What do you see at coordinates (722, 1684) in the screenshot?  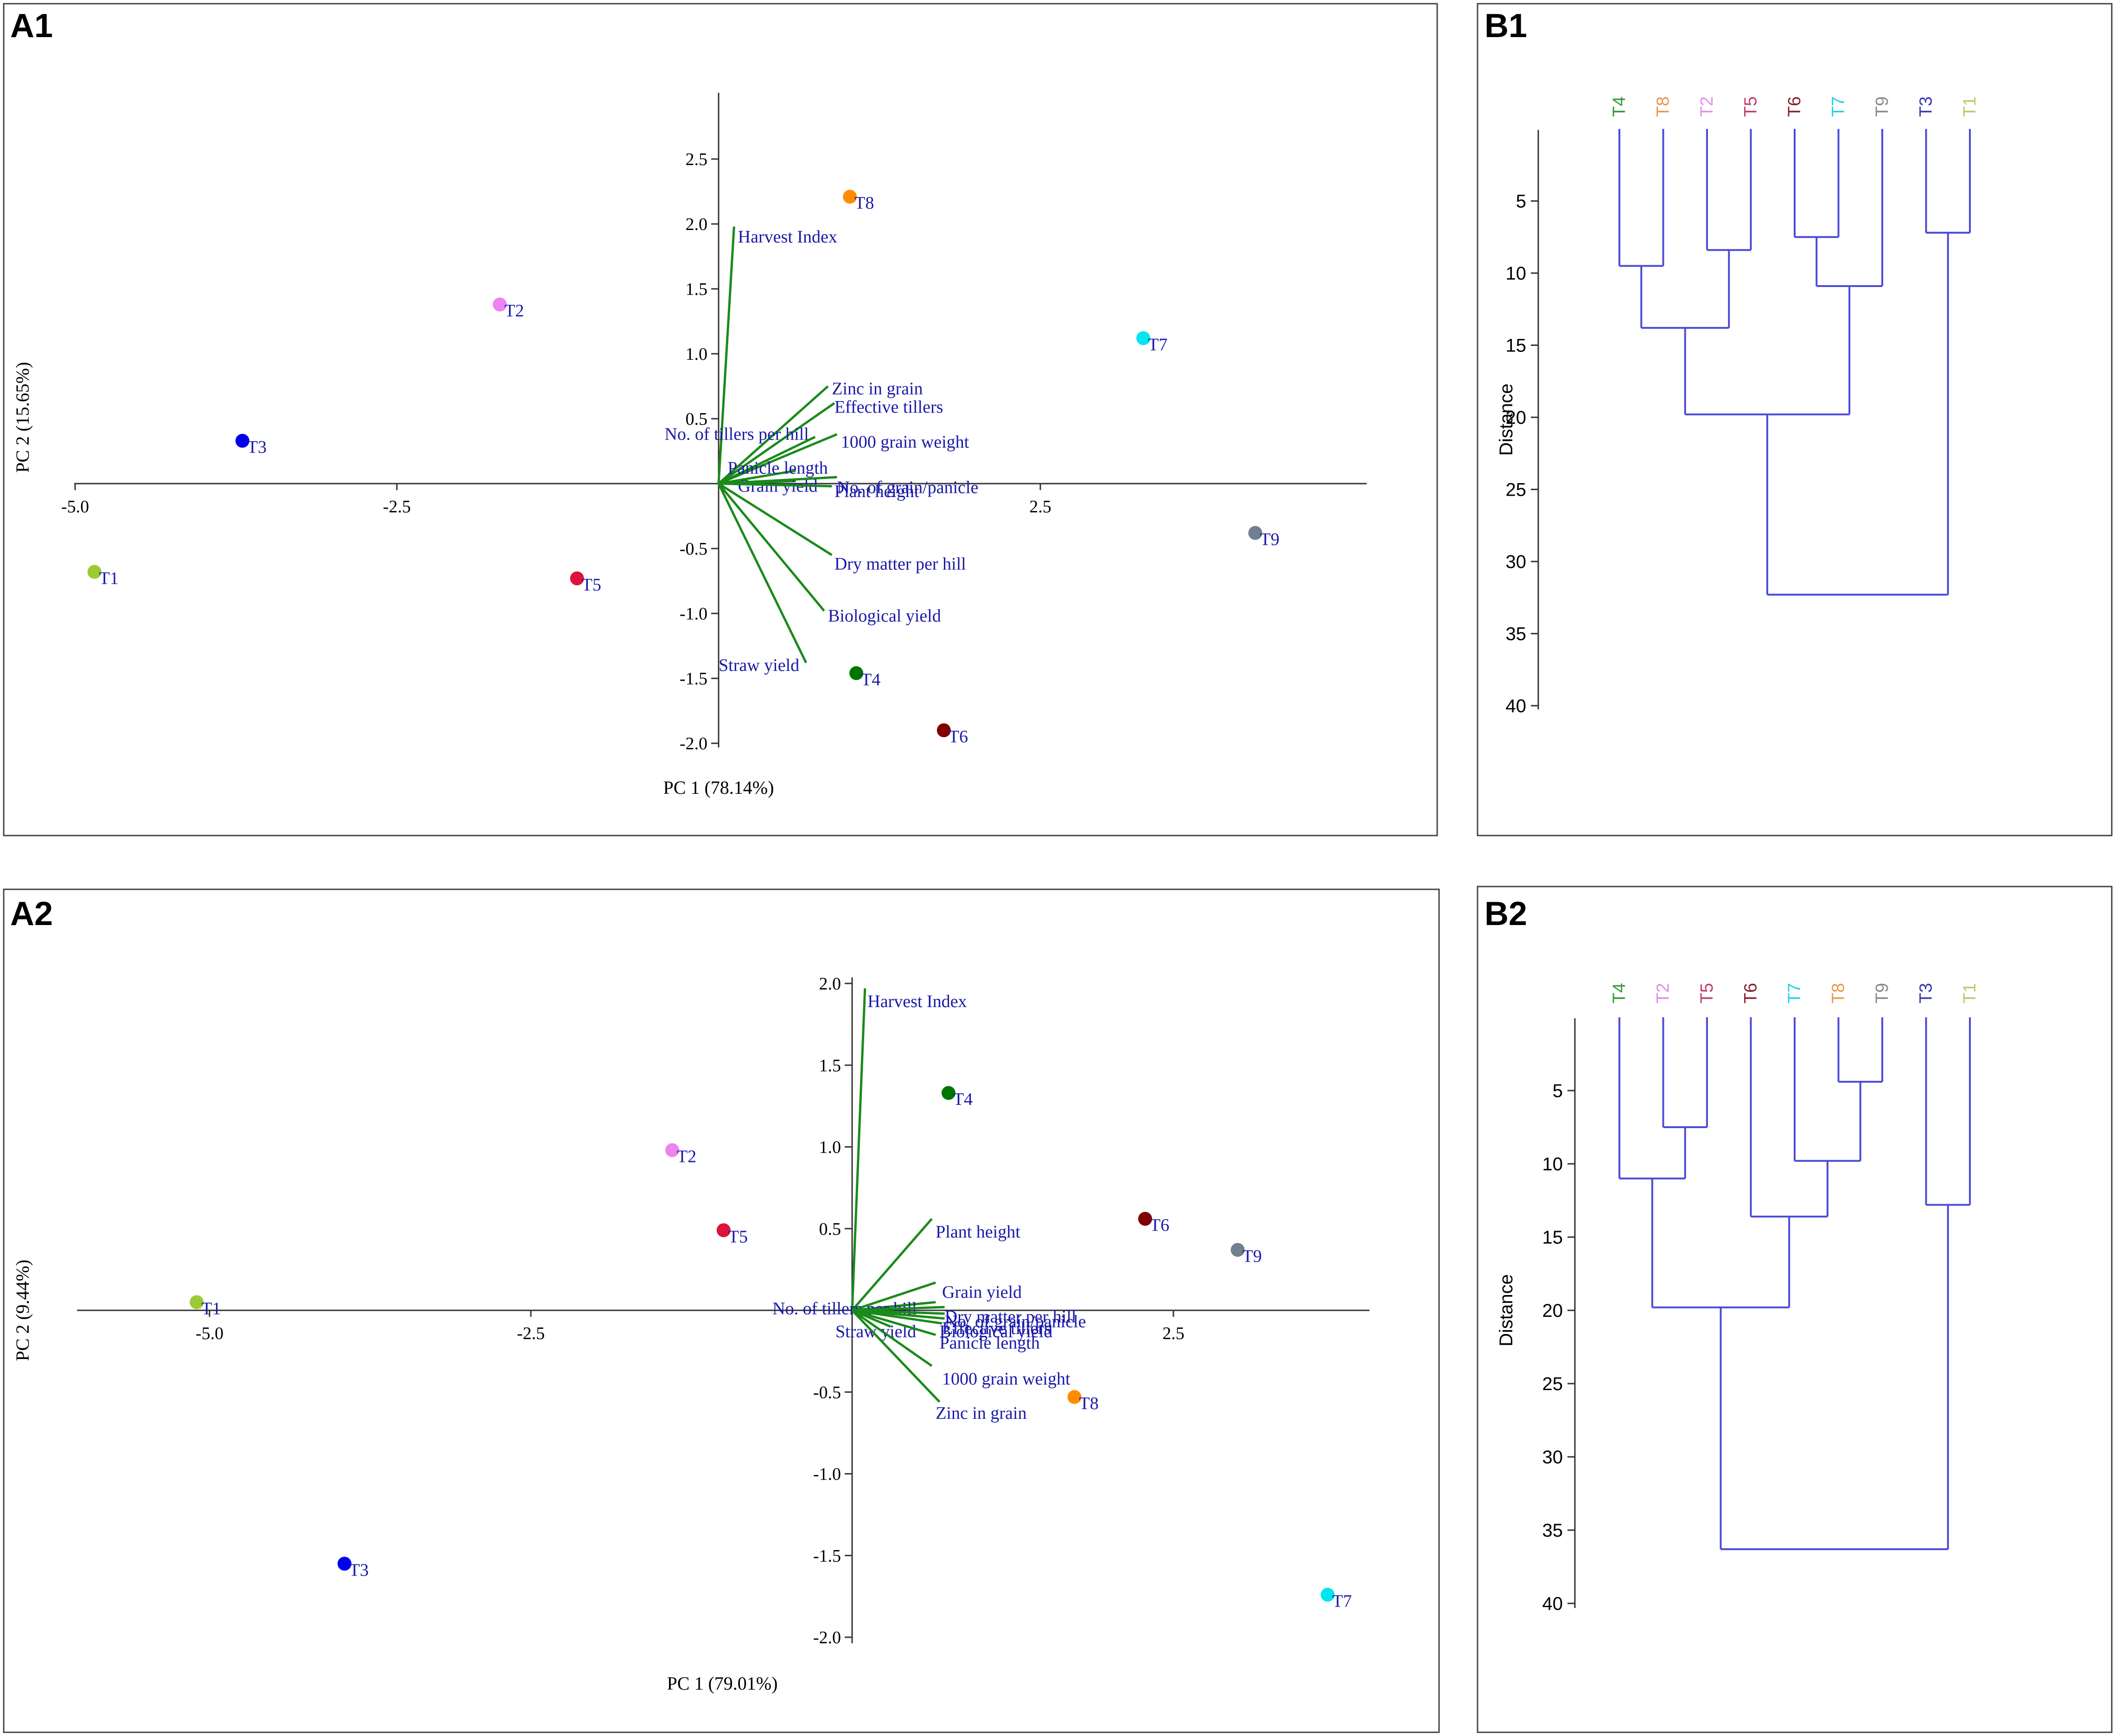 I see `x-axis-title: PC 1 (79.01%)` at bounding box center [722, 1684].